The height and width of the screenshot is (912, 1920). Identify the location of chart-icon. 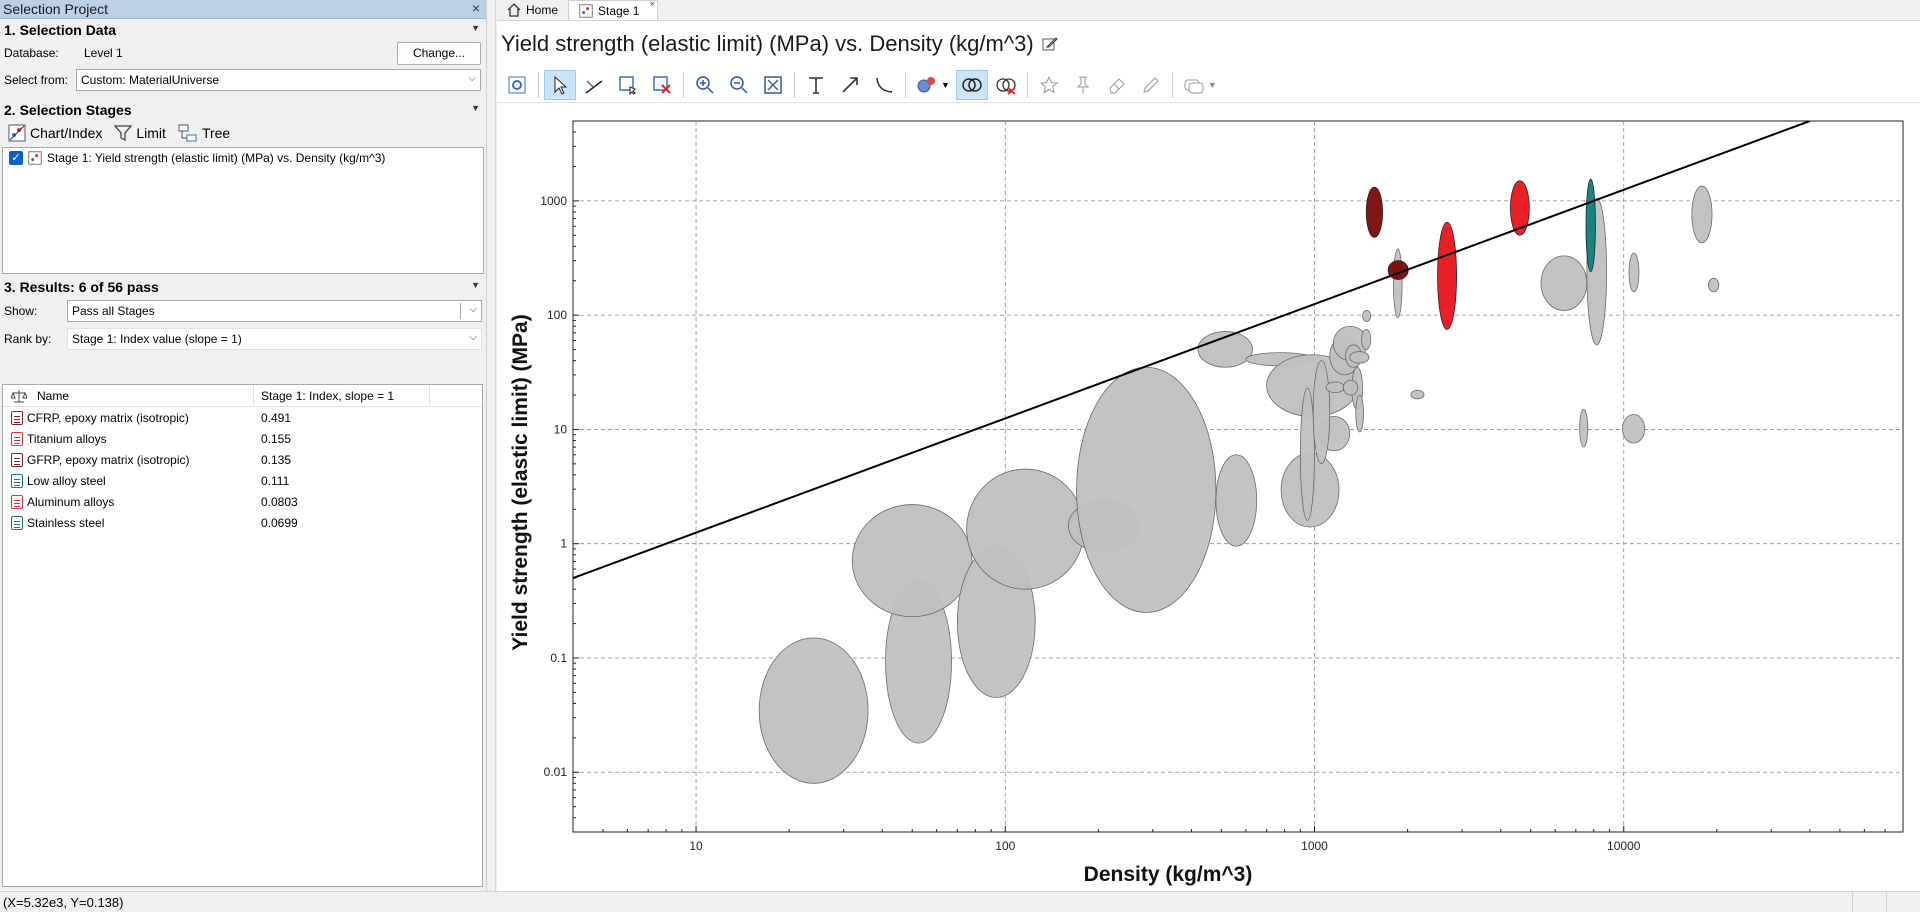
(35, 158).